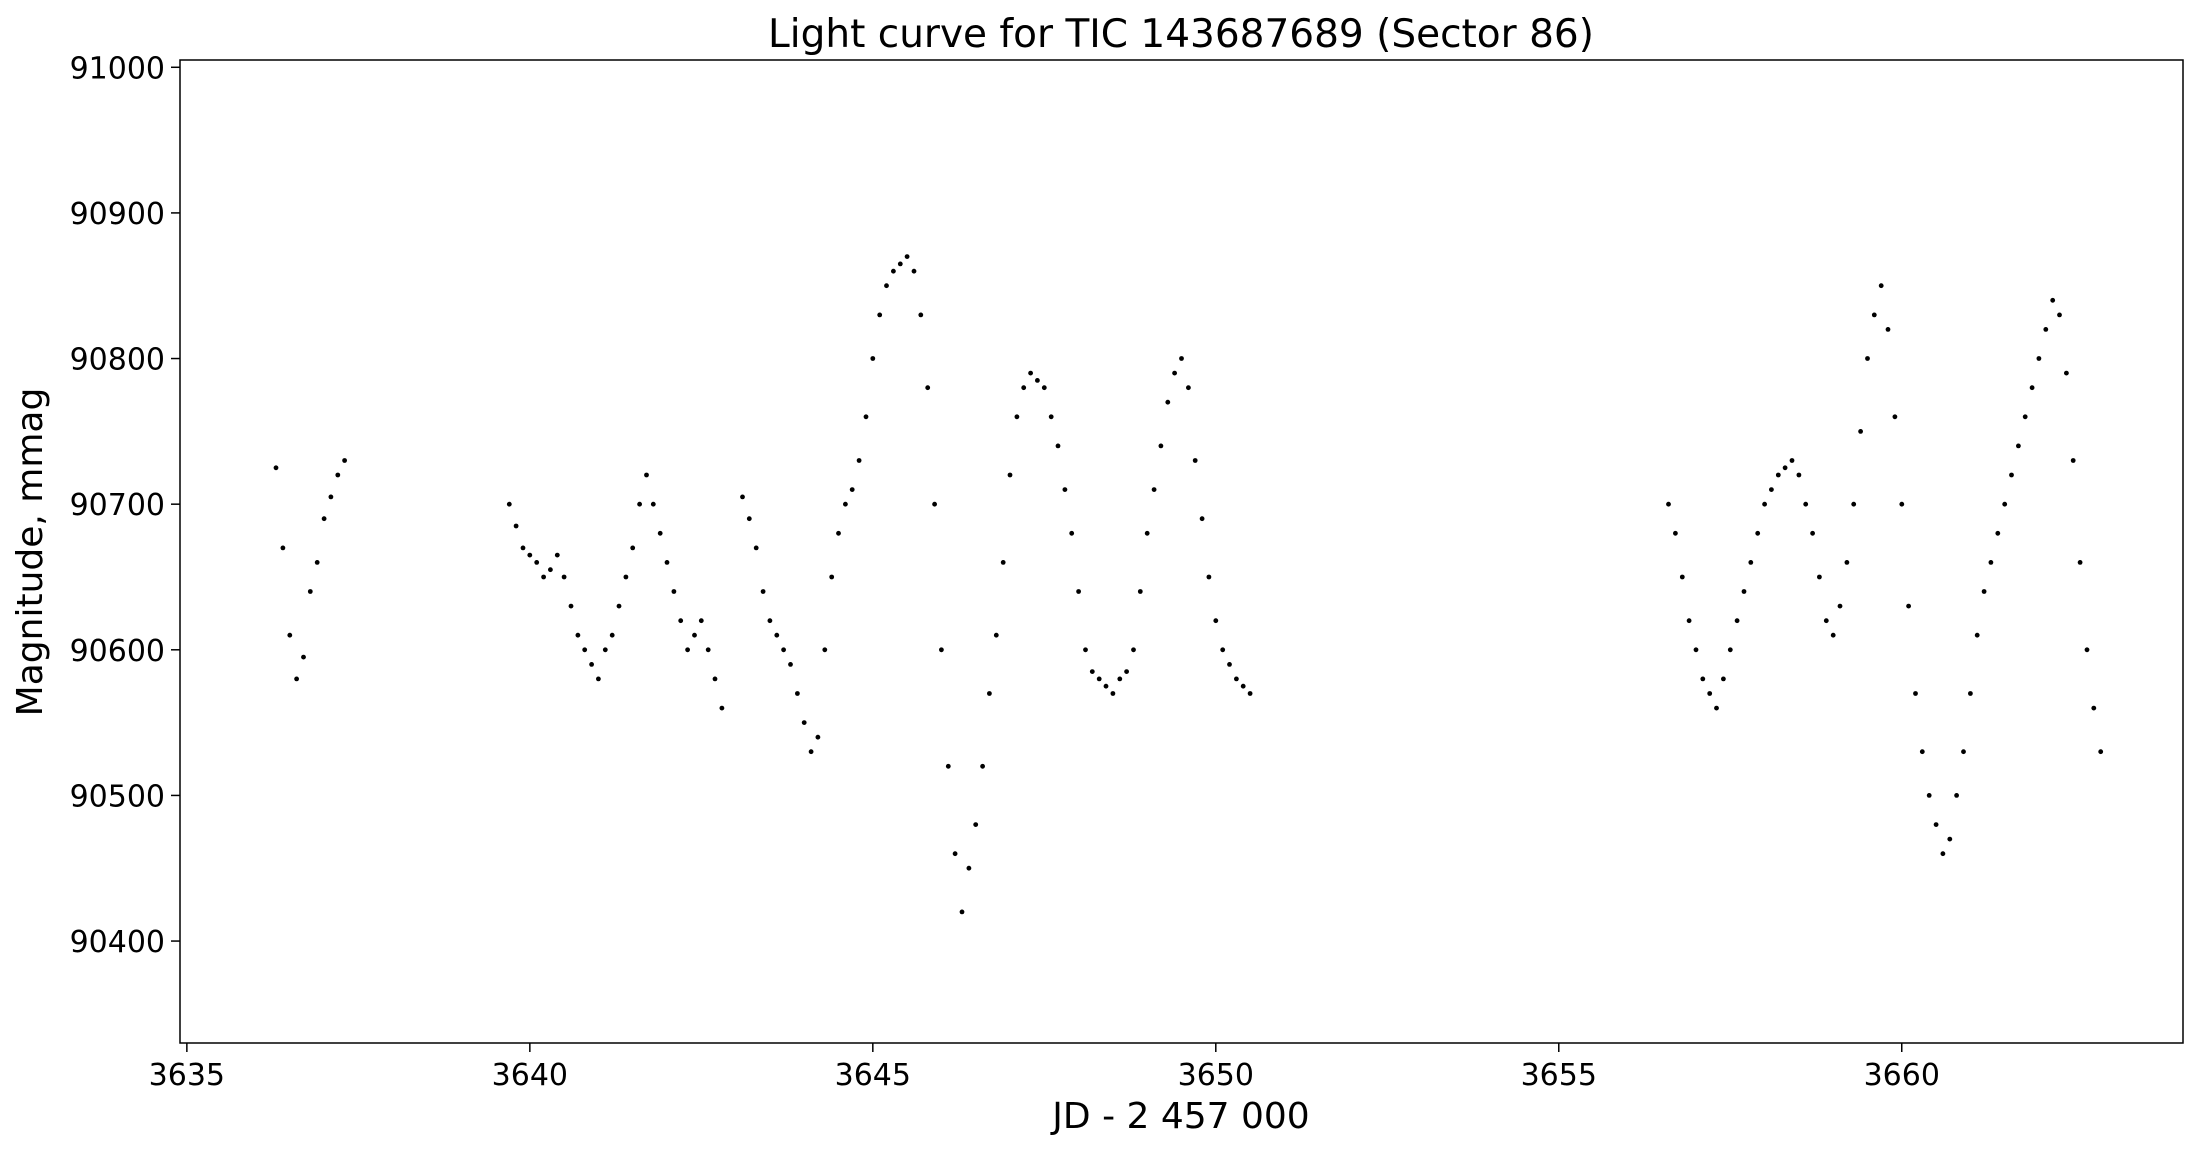 The image size is (2198, 1152). What do you see at coordinates (117, 651) in the screenshot?
I see `y-tick-label: 90600` at bounding box center [117, 651].